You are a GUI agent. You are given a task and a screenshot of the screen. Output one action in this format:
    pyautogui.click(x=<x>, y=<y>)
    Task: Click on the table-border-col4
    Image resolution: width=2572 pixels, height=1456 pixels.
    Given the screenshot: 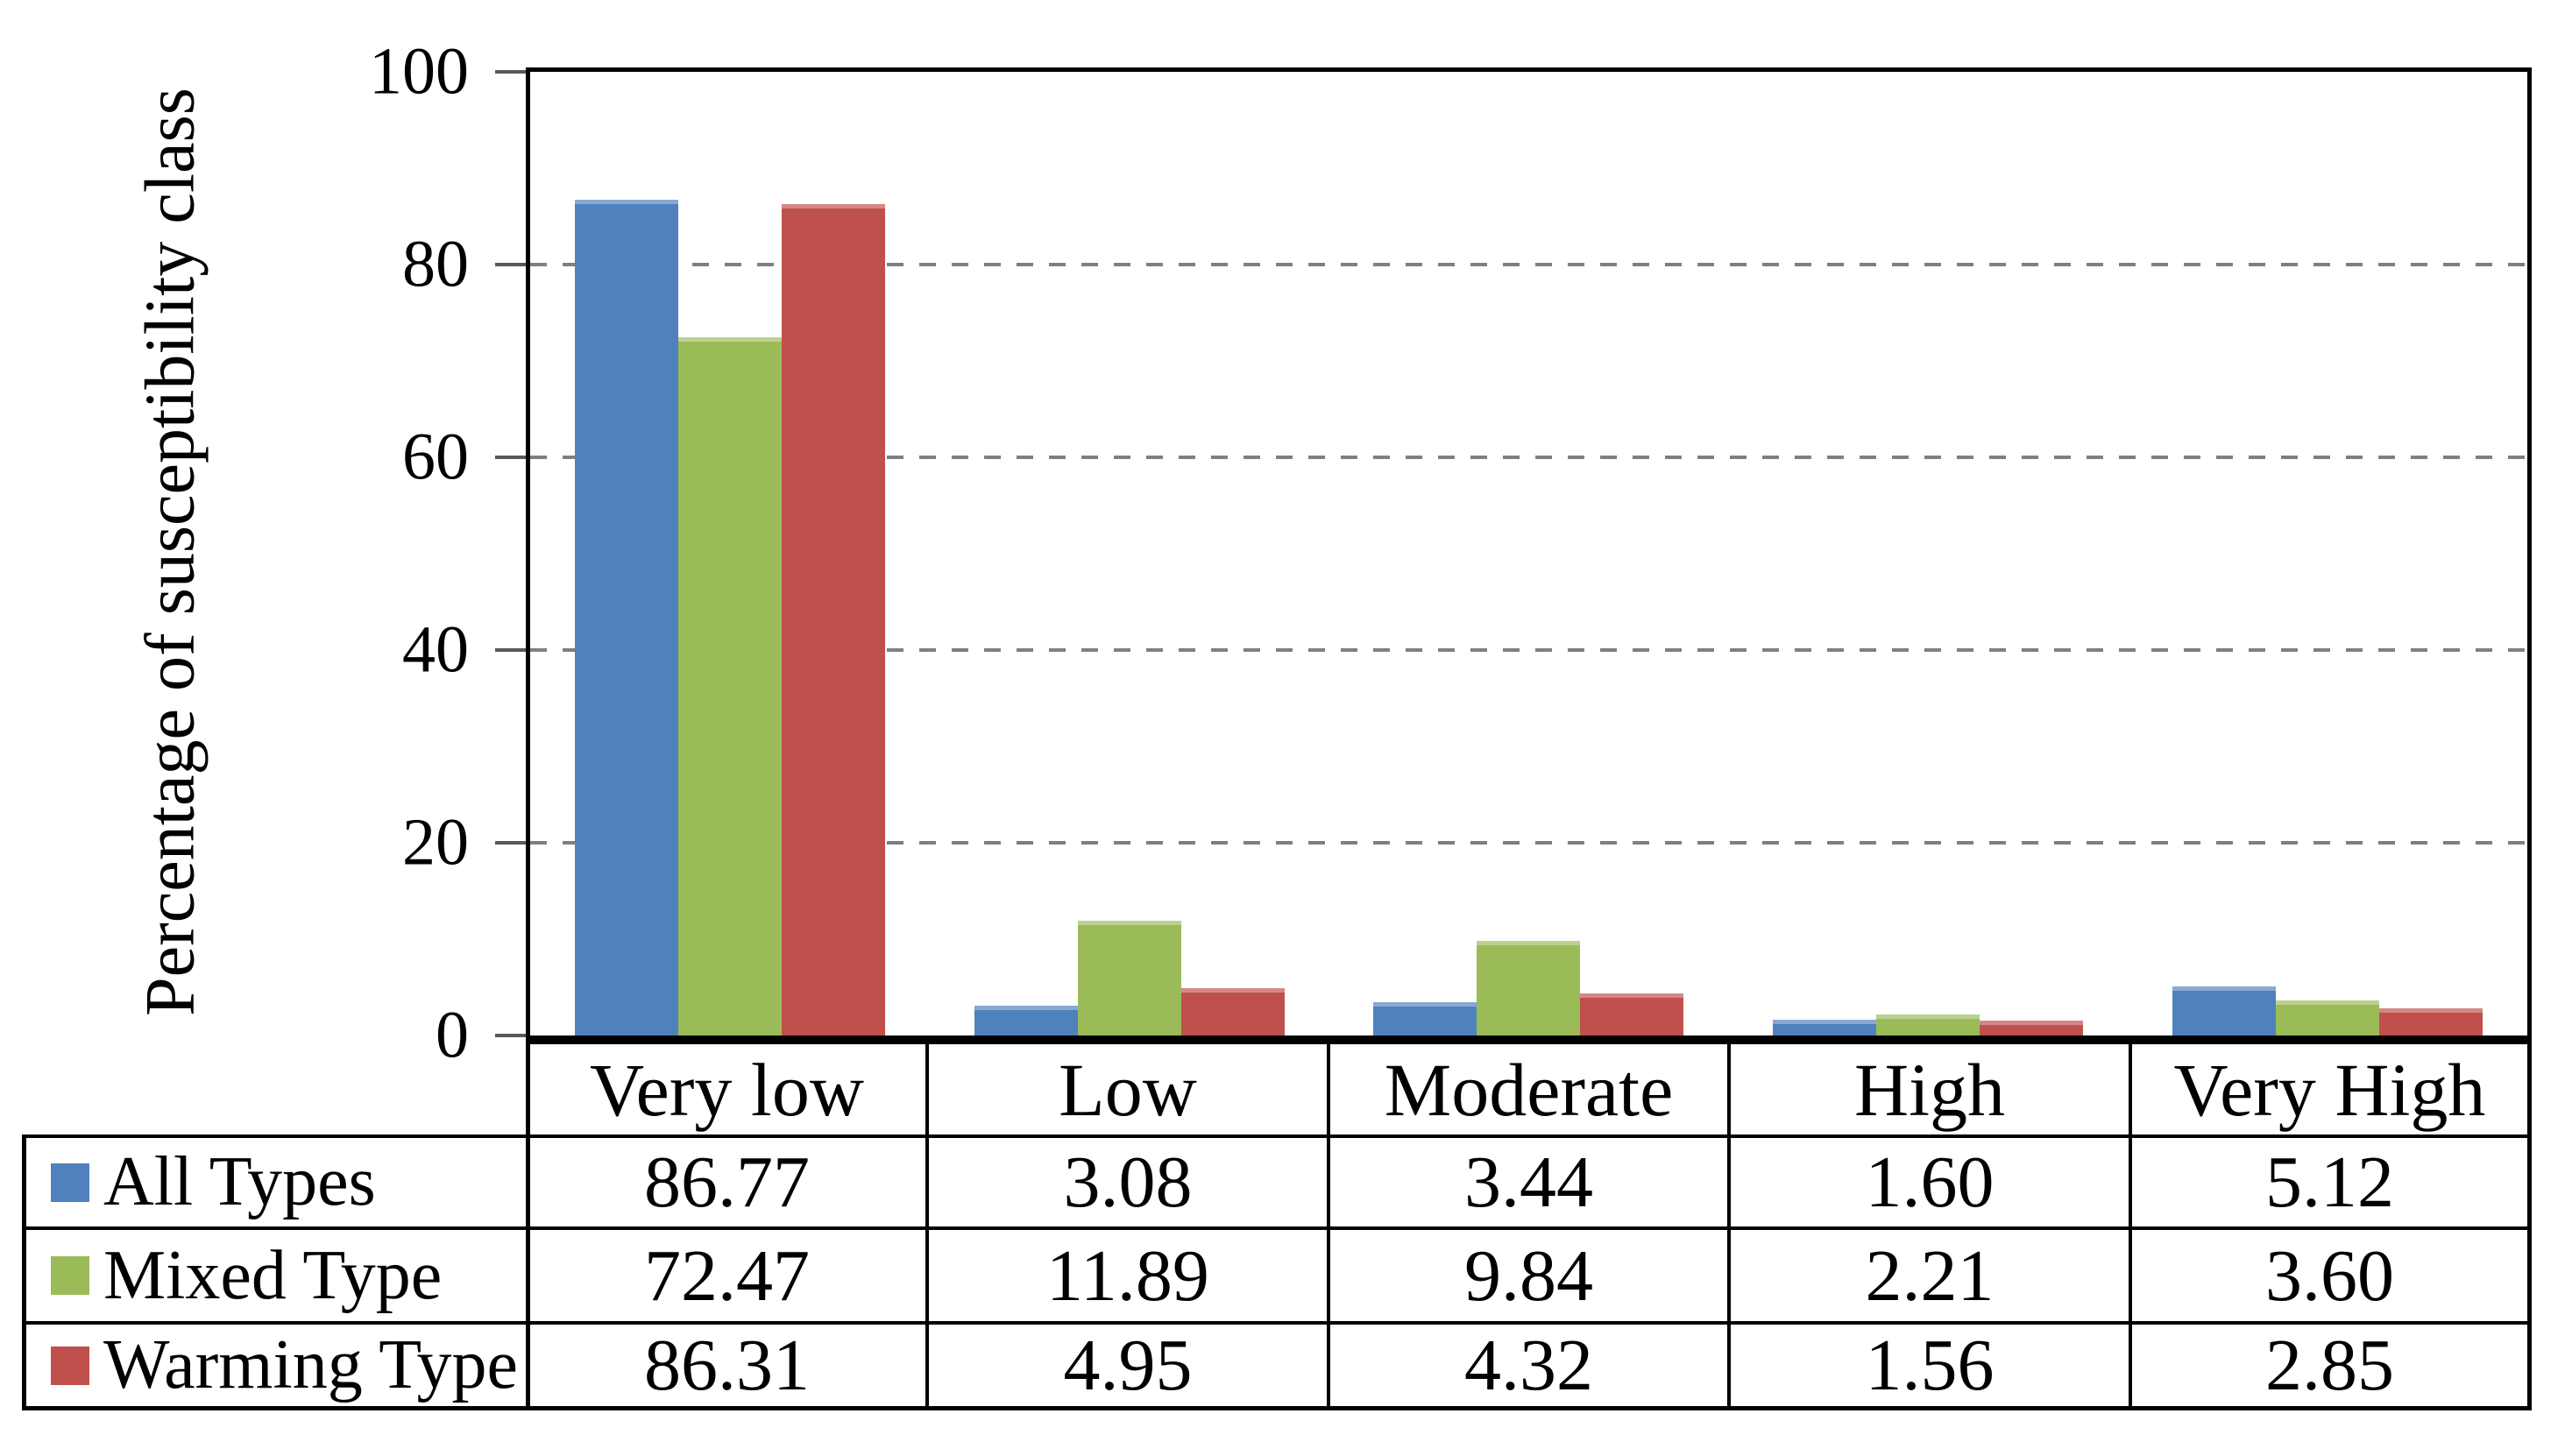 What is the action you would take?
    pyautogui.click(x=2130, y=1225)
    